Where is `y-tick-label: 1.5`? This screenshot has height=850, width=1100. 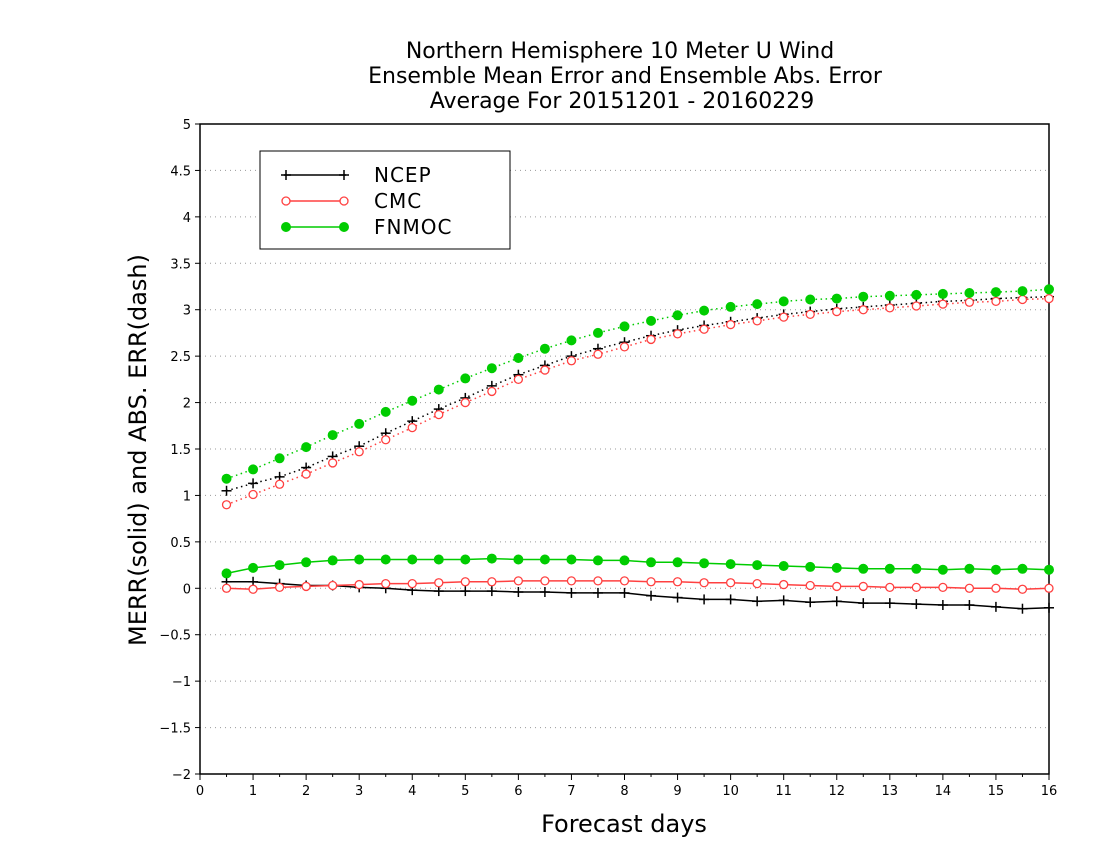 y-tick-label: 1.5 is located at coordinates (180, 450).